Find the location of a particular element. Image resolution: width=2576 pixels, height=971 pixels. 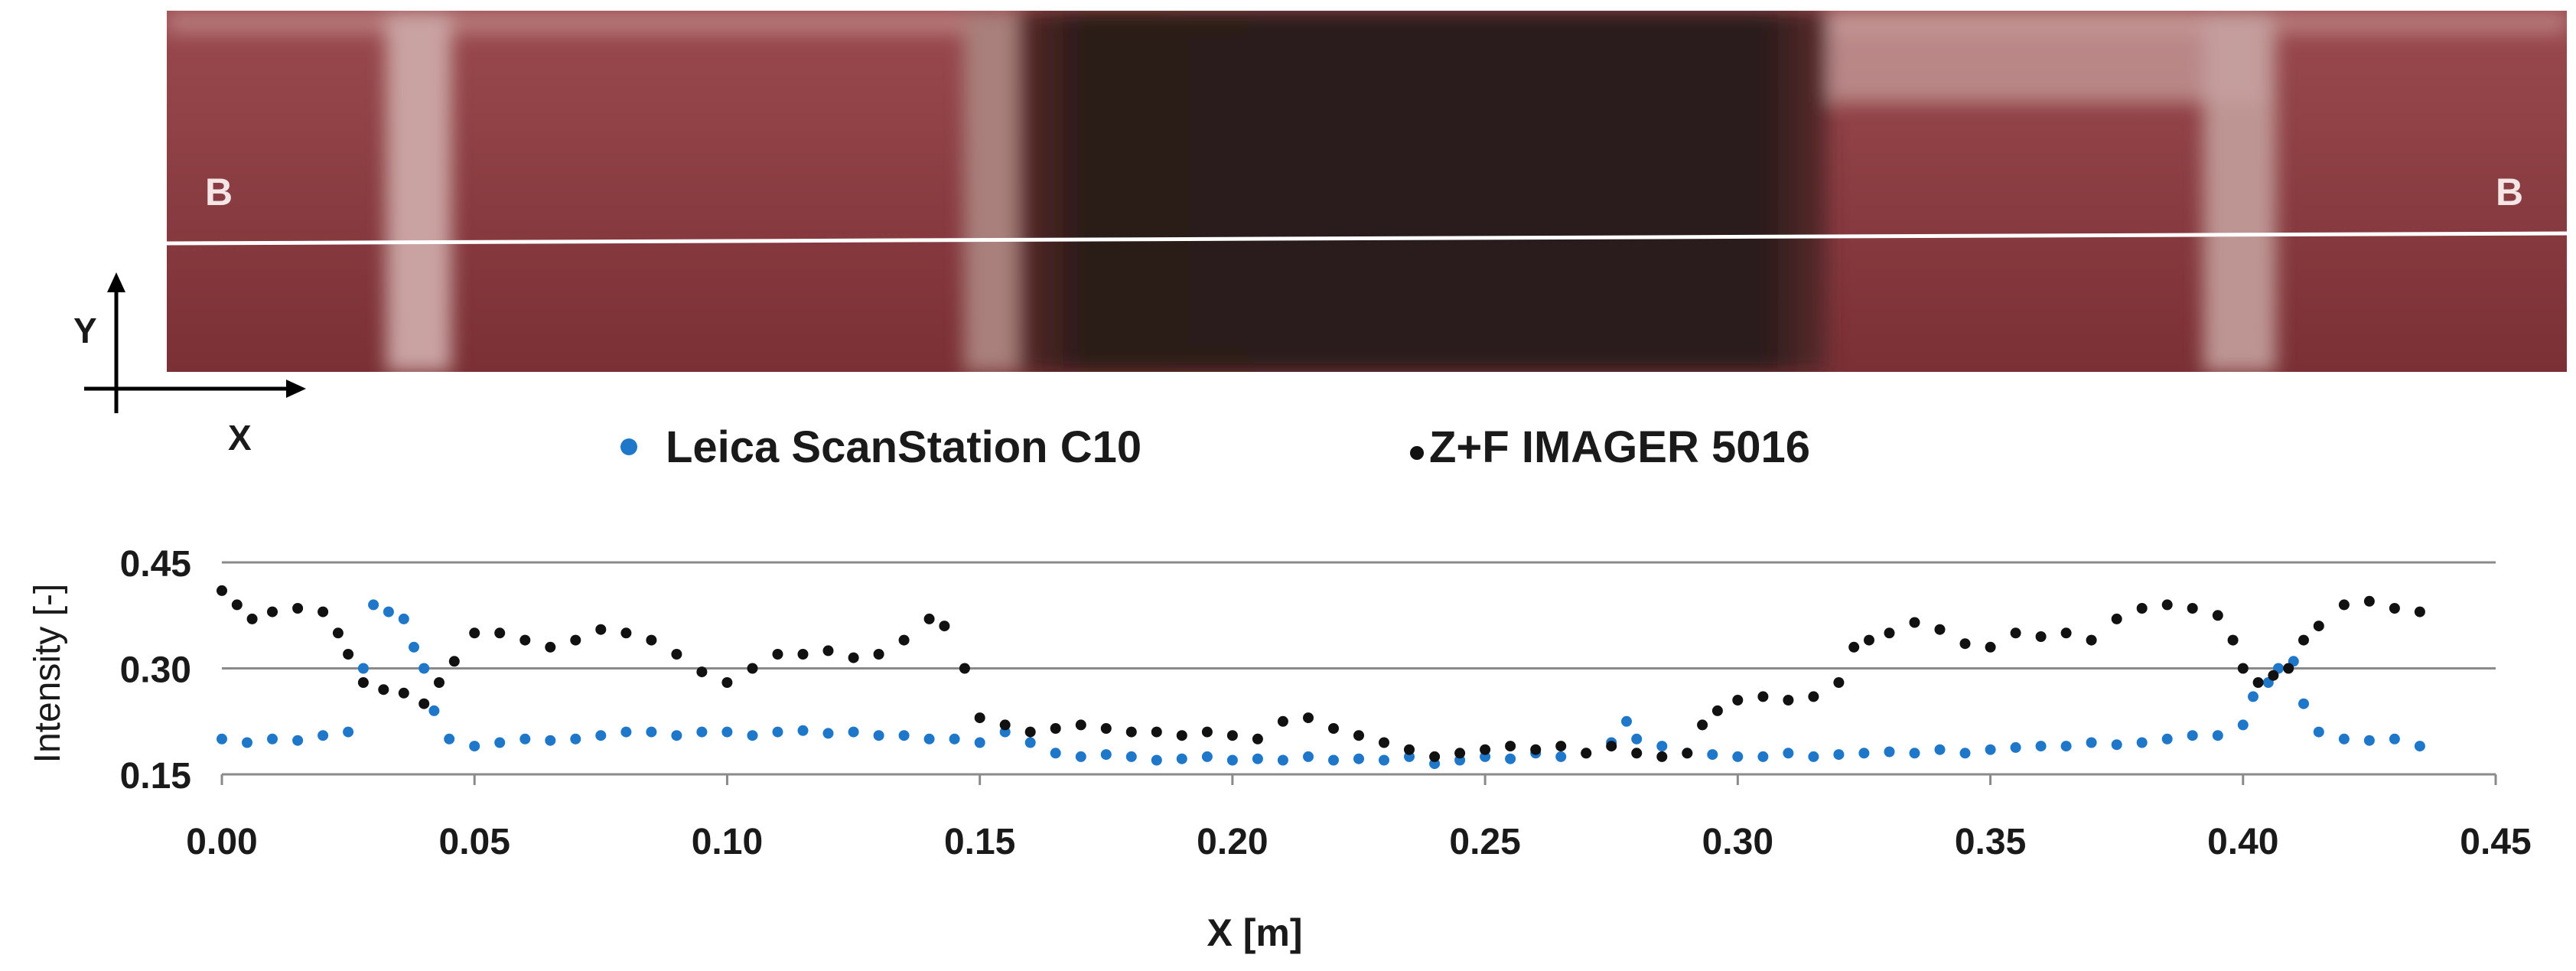

y-tick-label: 0.30 is located at coordinates (156, 670).